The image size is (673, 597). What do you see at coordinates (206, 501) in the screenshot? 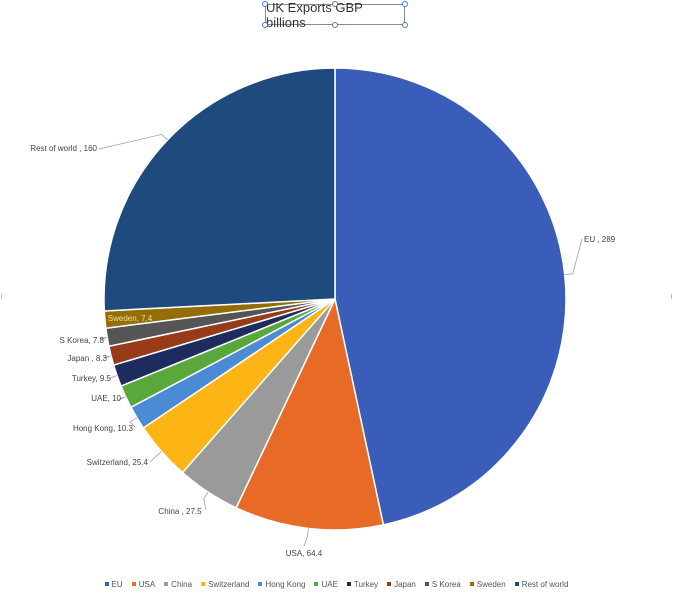
I see `leader-line-china` at bounding box center [206, 501].